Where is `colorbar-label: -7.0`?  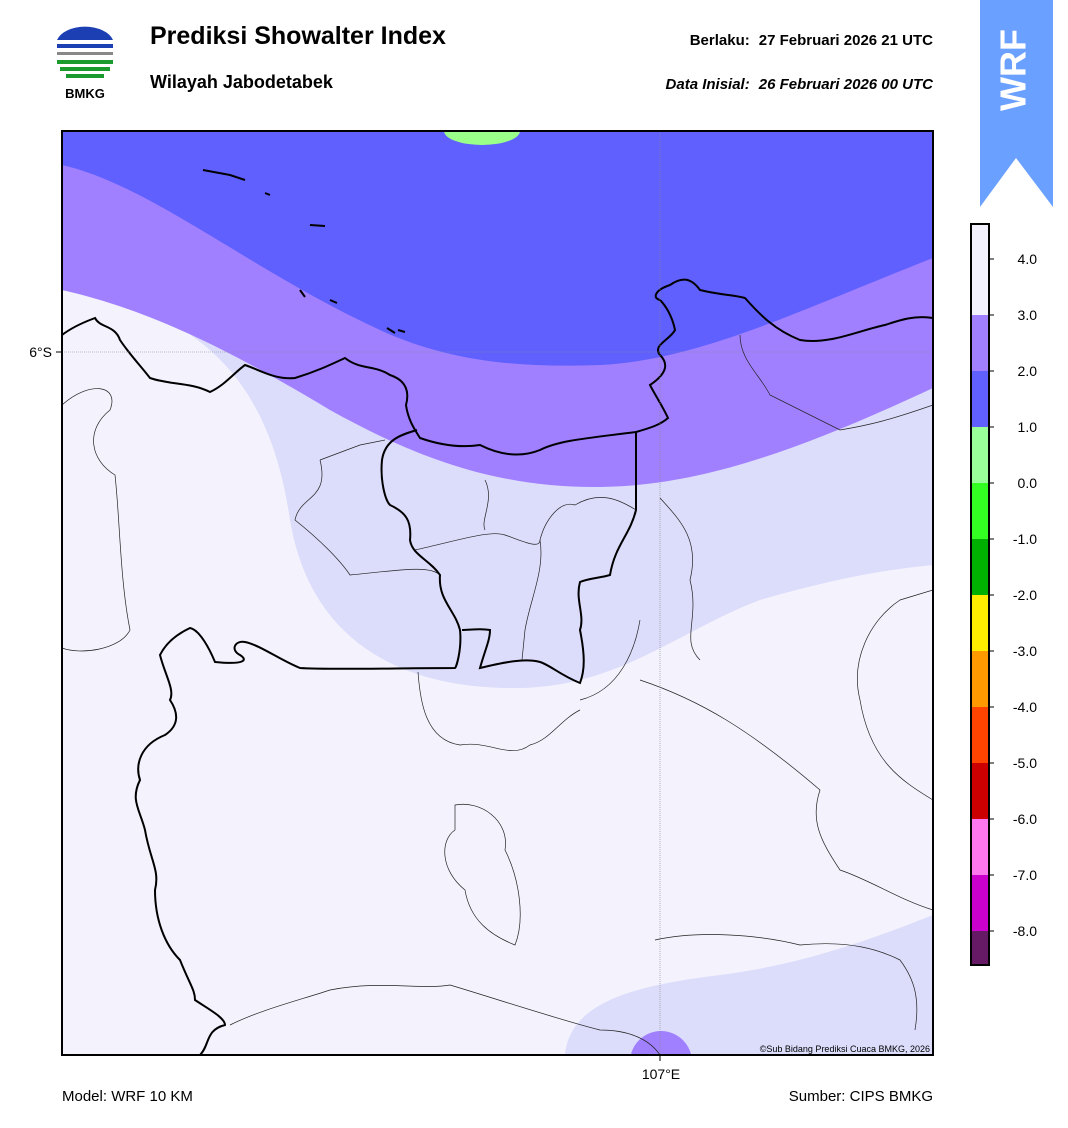
colorbar-label: -7.0 is located at coordinates (1025, 875).